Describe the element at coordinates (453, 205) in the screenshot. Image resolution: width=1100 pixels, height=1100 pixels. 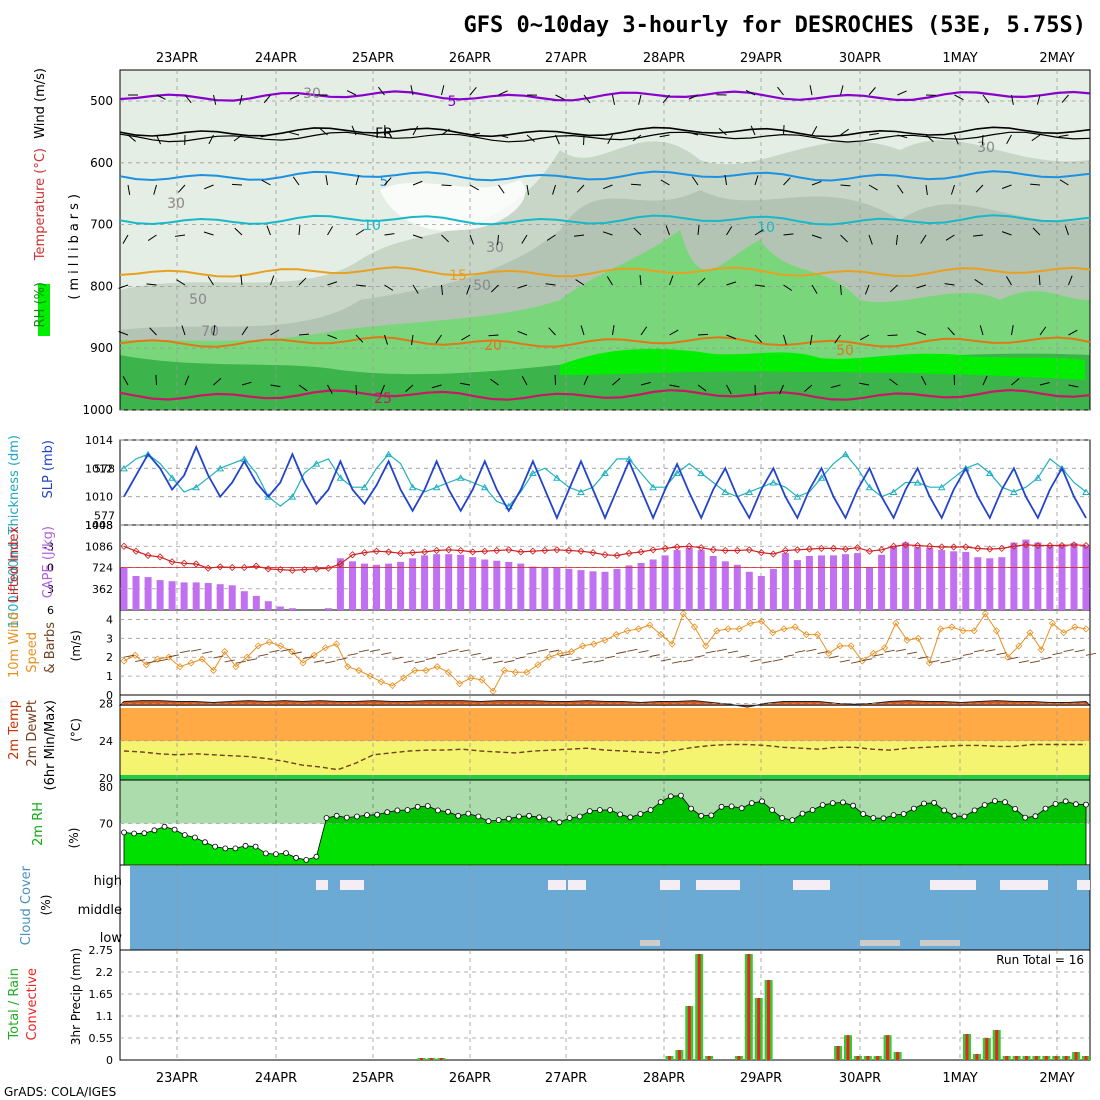
I see `rh-clear-patch` at that location.